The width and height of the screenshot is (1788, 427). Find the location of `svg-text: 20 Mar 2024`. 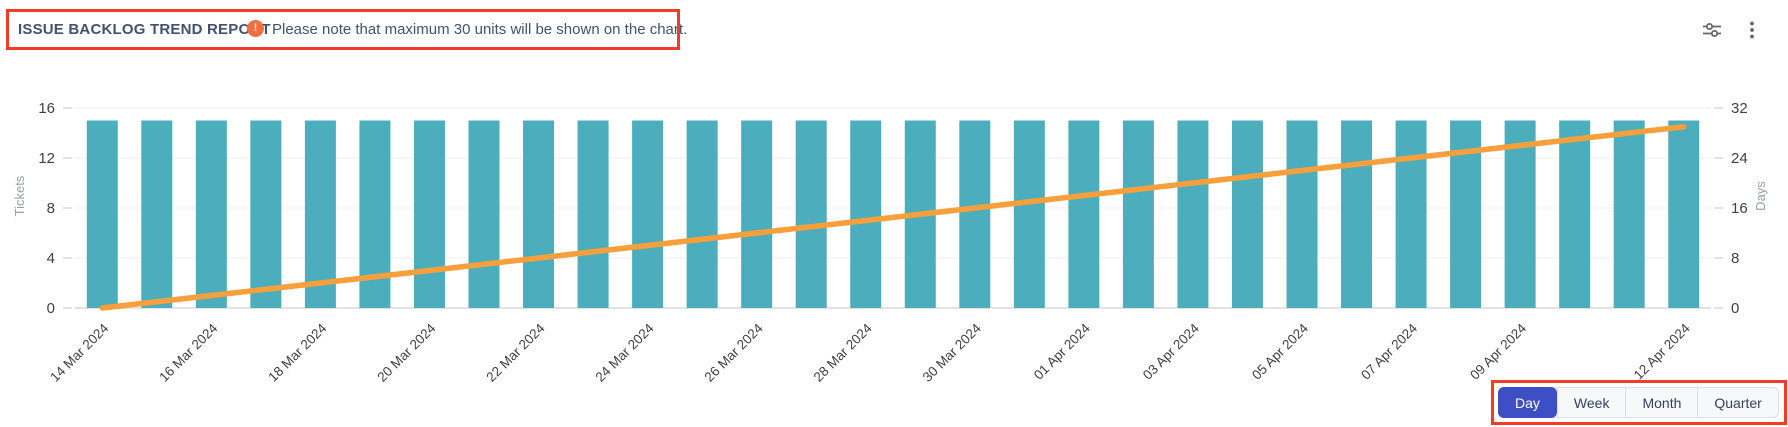

svg-text: 20 Mar 2024 is located at coordinates (406, 352).